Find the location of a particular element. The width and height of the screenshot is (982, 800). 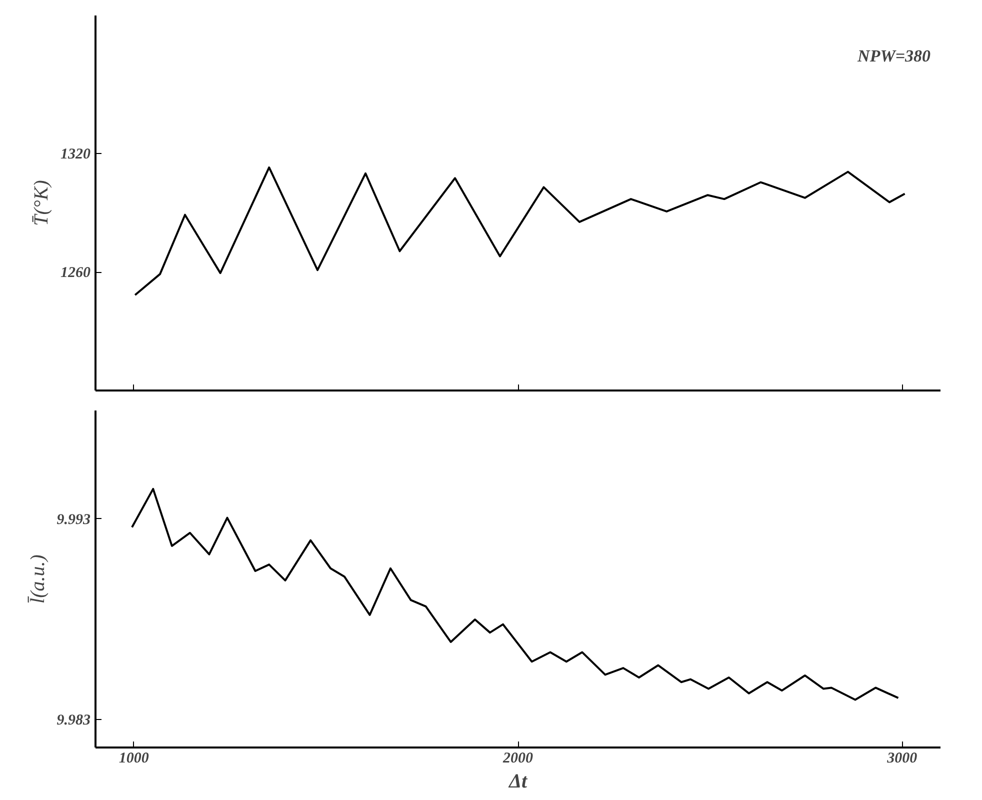

y-tick-label: 9.983 is located at coordinates (73, 720).